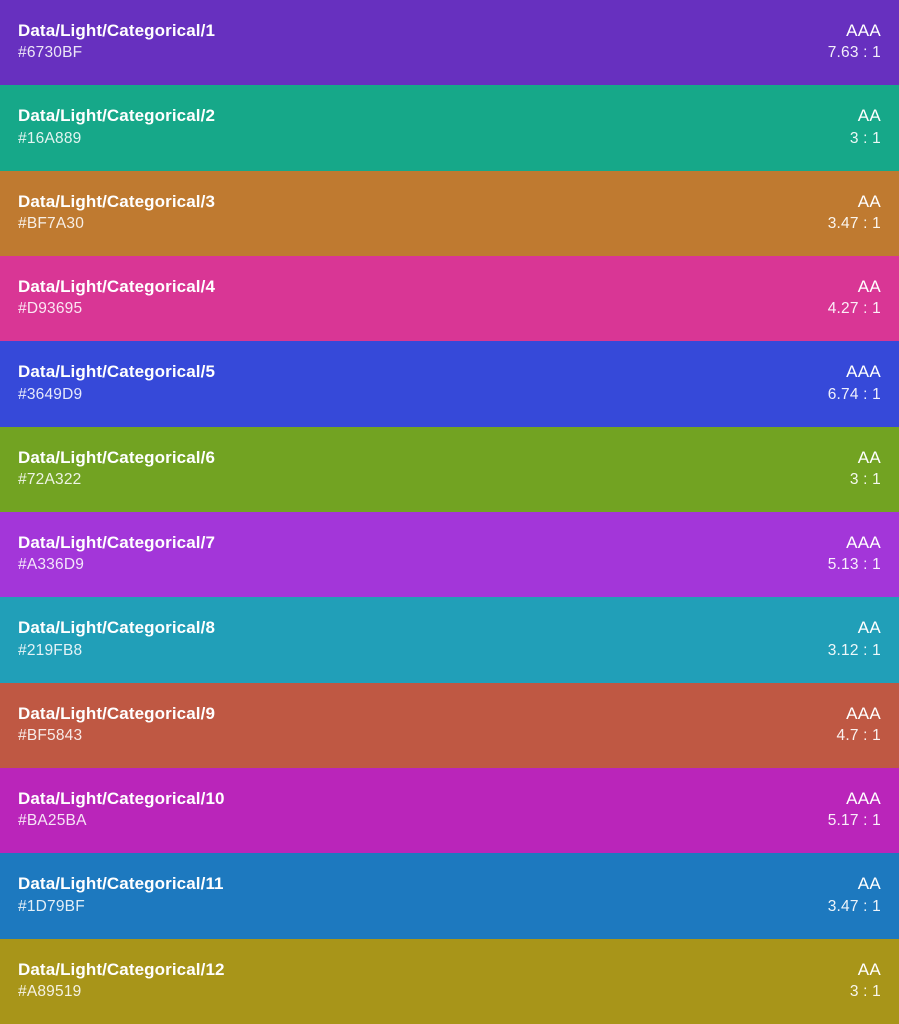 This screenshot has height=1024, width=899. I want to click on token-name: Data/Light/Categorical/7, so click(116, 542).